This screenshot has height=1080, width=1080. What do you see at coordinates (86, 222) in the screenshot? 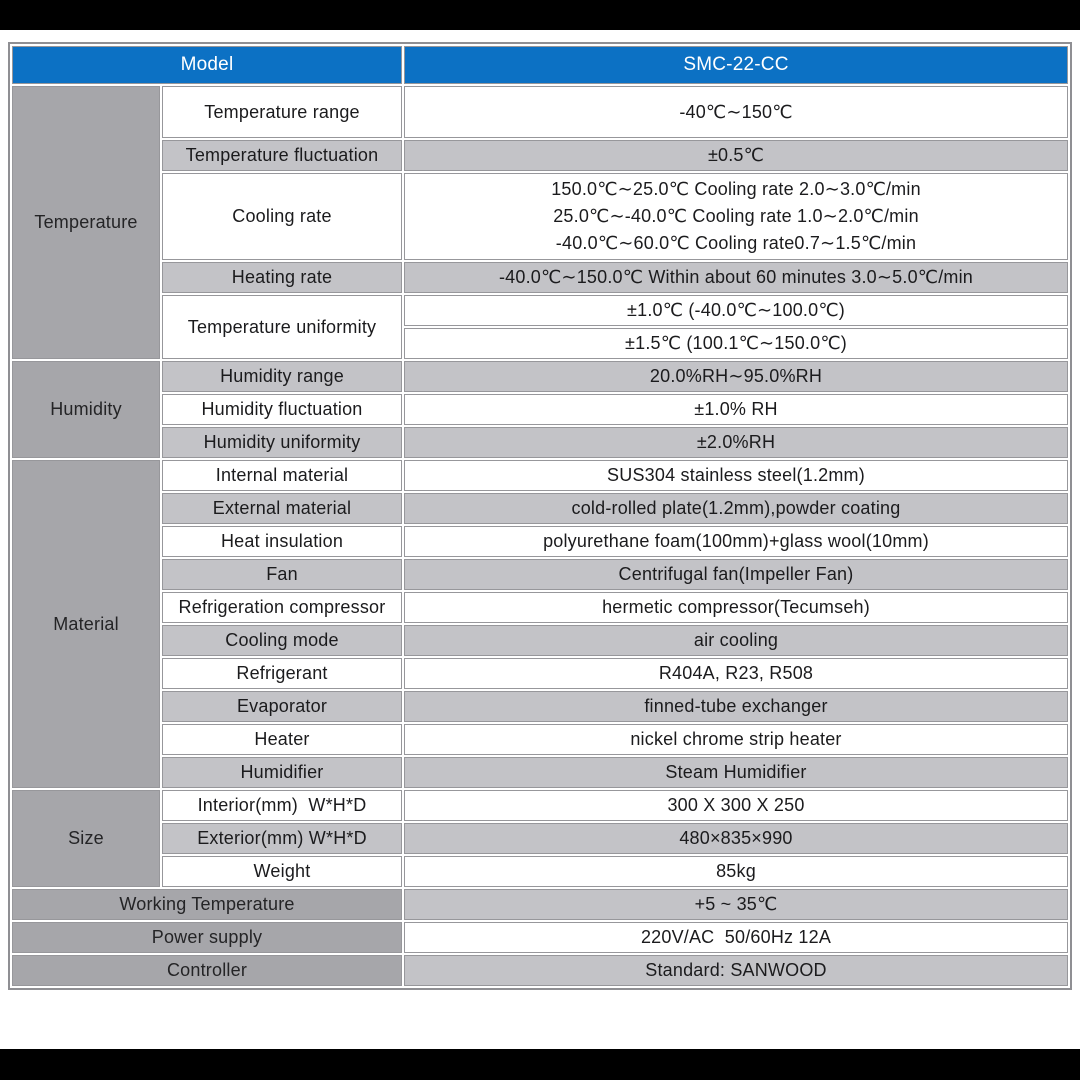
I see `category-cell-temperature: Temperature` at bounding box center [86, 222].